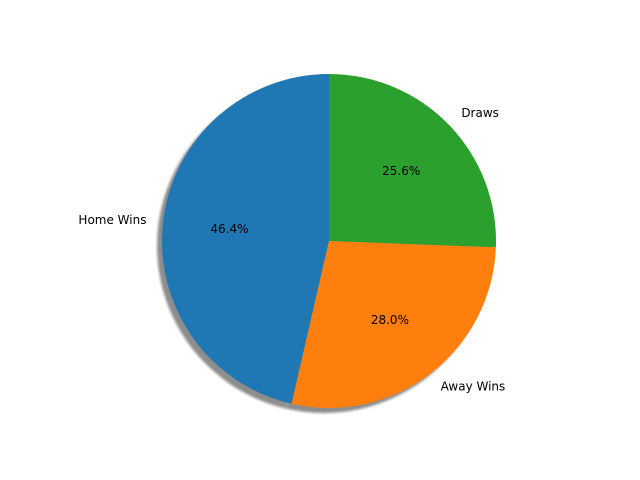 The height and width of the screenshot is (480, 640). What do you see at coordinates (473, 386) in the screenshot?
I see `slice-label-away-wins: Away Wins` at bounding box center [473, 386].